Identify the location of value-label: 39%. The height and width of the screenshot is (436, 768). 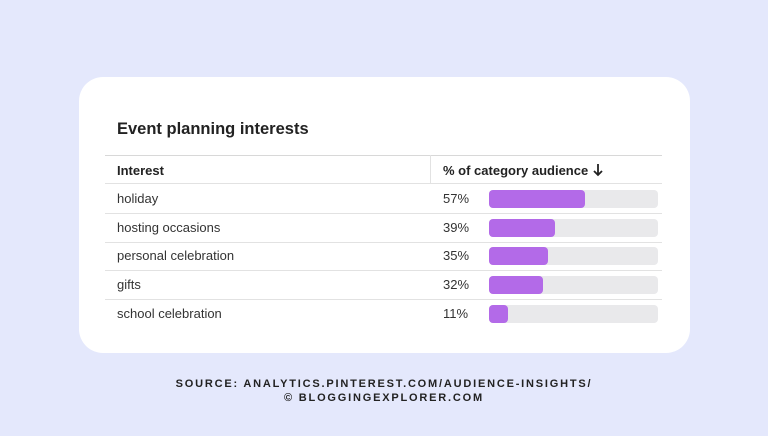
(456, 227).